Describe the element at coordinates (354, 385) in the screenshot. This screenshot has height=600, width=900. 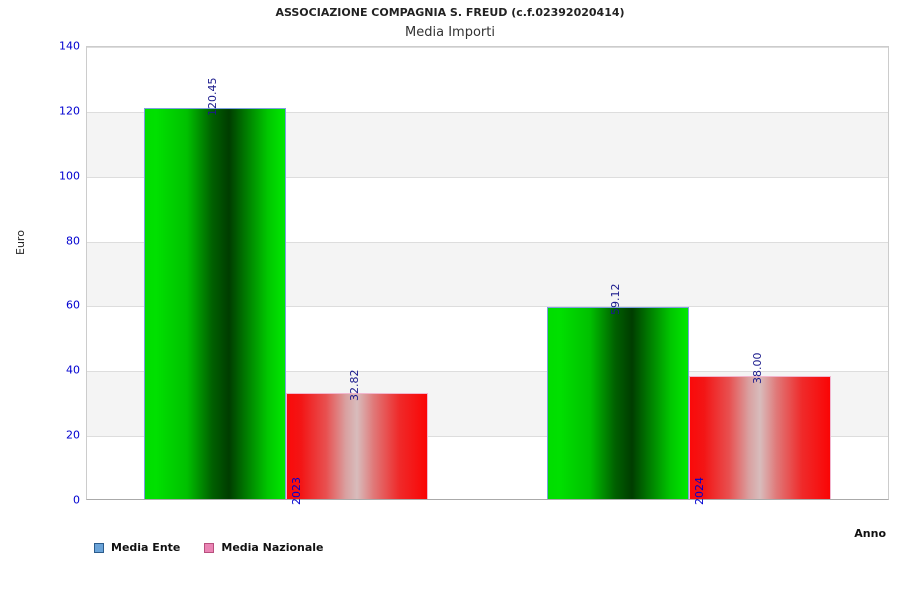
I see `bar-value-label: 32.82` at that location.